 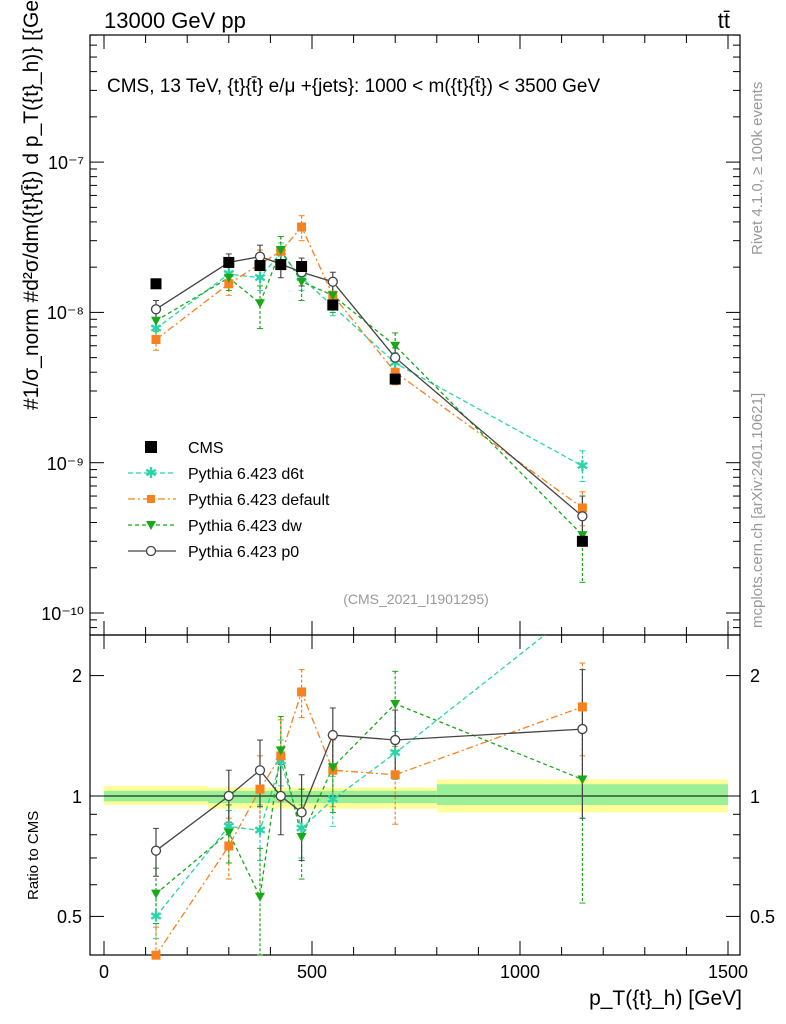 I want to click on legend-marker-default, so click(x=151, y=499).